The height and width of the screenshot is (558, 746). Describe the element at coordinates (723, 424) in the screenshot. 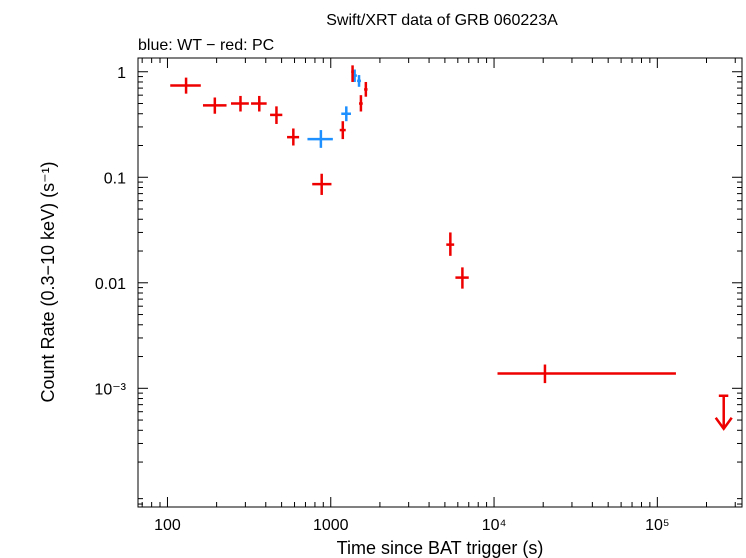

I see `upper-limit-arrow-icon` at that location.